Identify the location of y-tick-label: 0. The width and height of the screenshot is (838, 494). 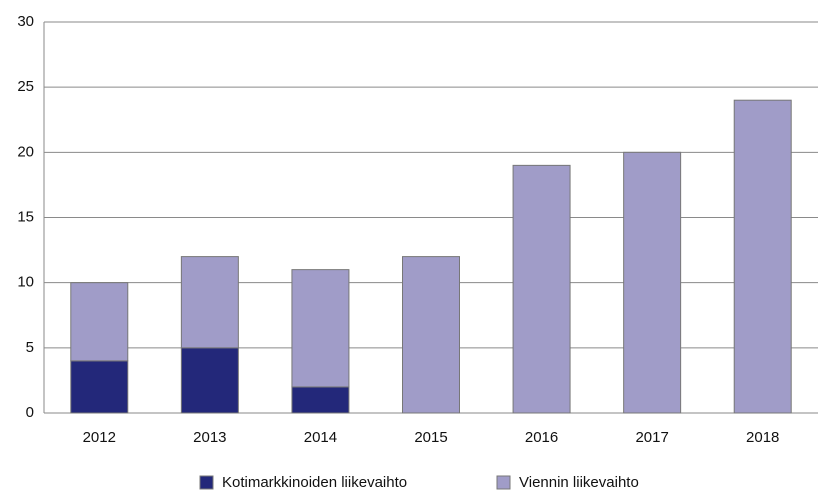
(30, 412).